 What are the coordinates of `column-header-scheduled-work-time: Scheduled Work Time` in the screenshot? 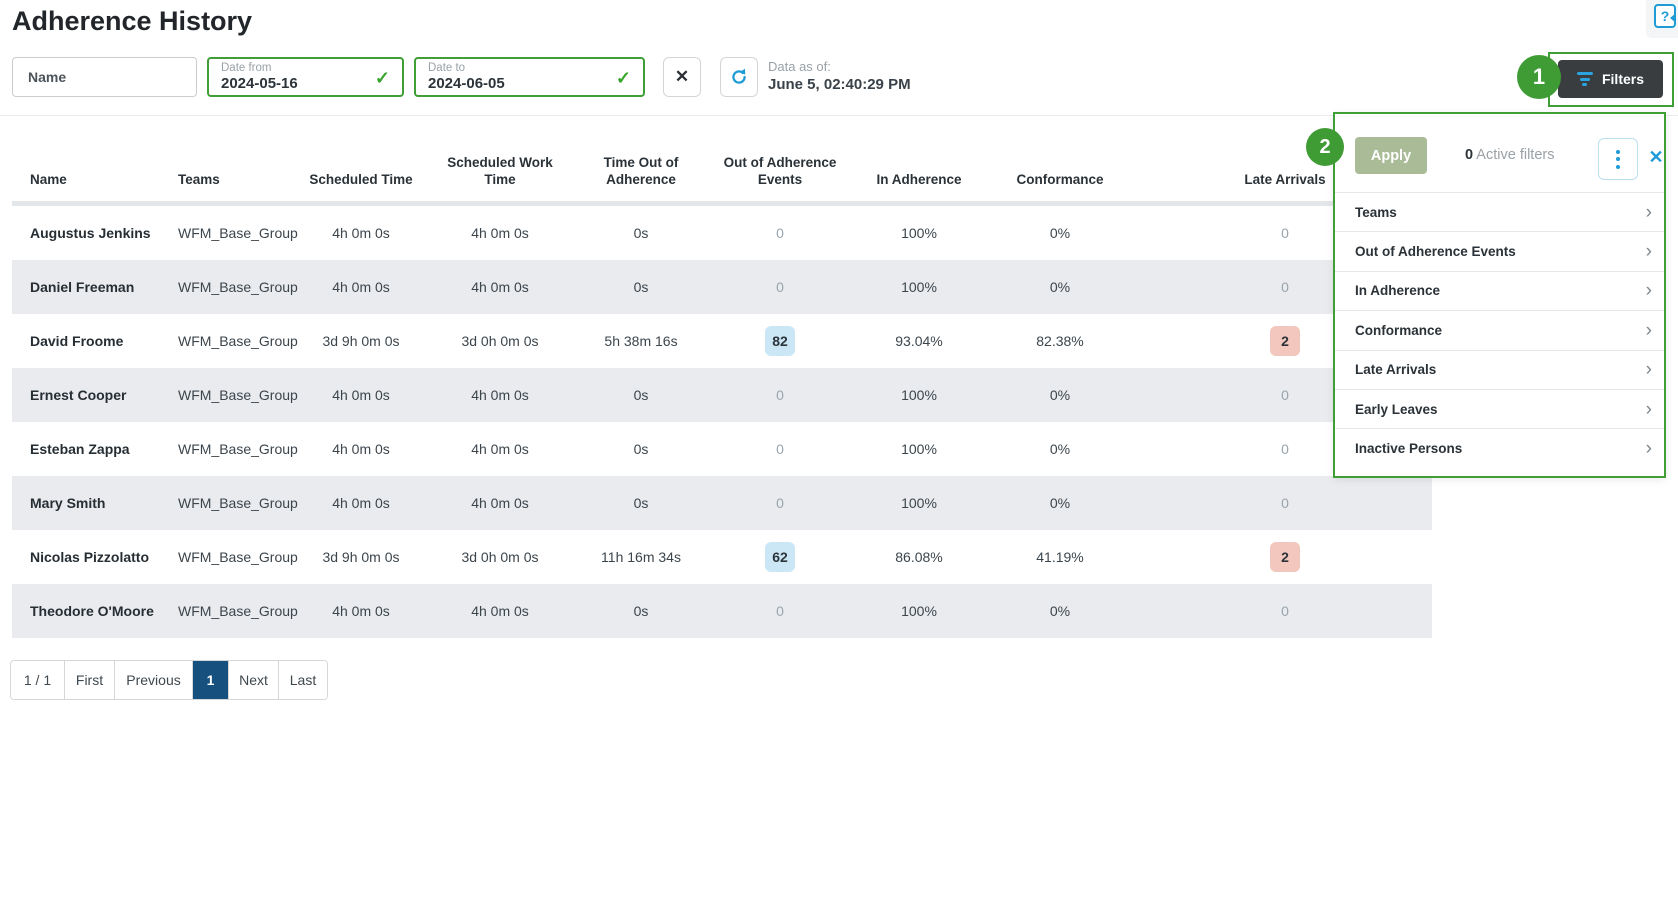 It's located at (500, 171).